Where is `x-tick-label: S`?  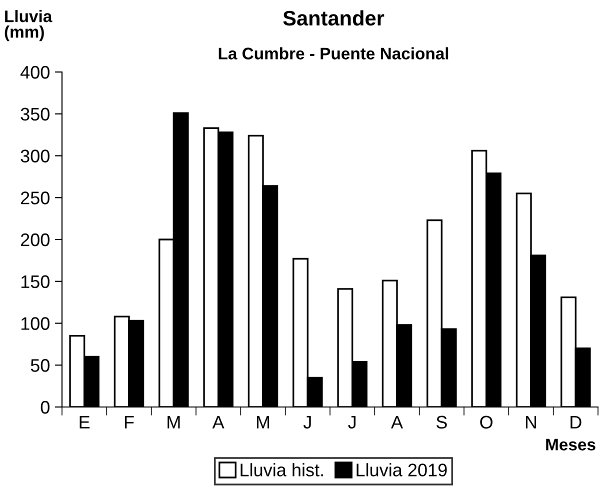
x-tick-label: S is located at coordinates (441, 422).